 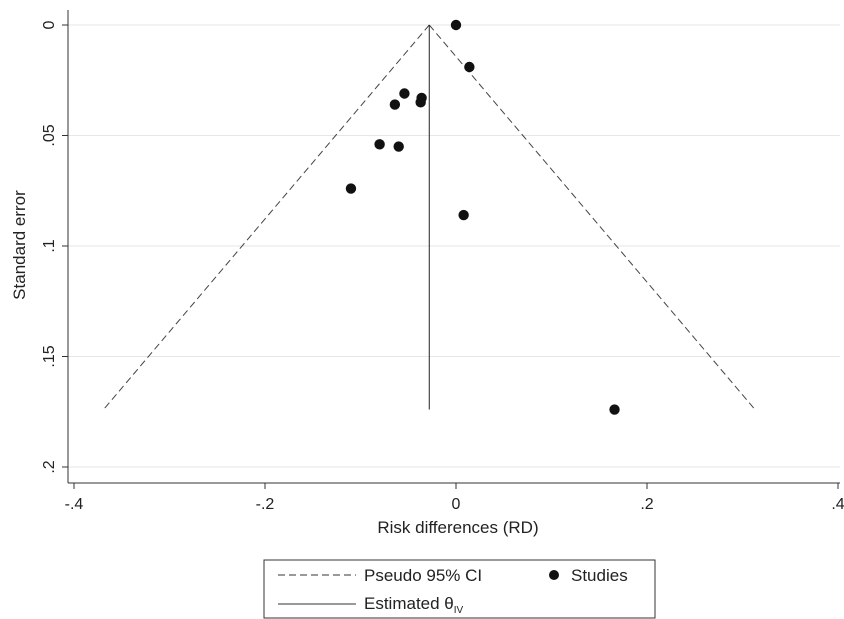 What do you see at coordinates (423, 575) in the screenshot?
I see `legend-ci-label: Pseudo 95% CI` at bounding box center [423, 575].